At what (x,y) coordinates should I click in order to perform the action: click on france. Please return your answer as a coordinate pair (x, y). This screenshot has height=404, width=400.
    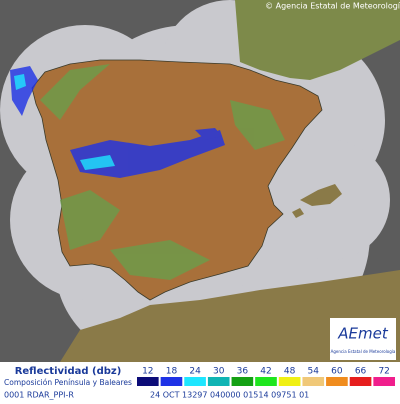
    Looking at the image, I should click on (317, 40).